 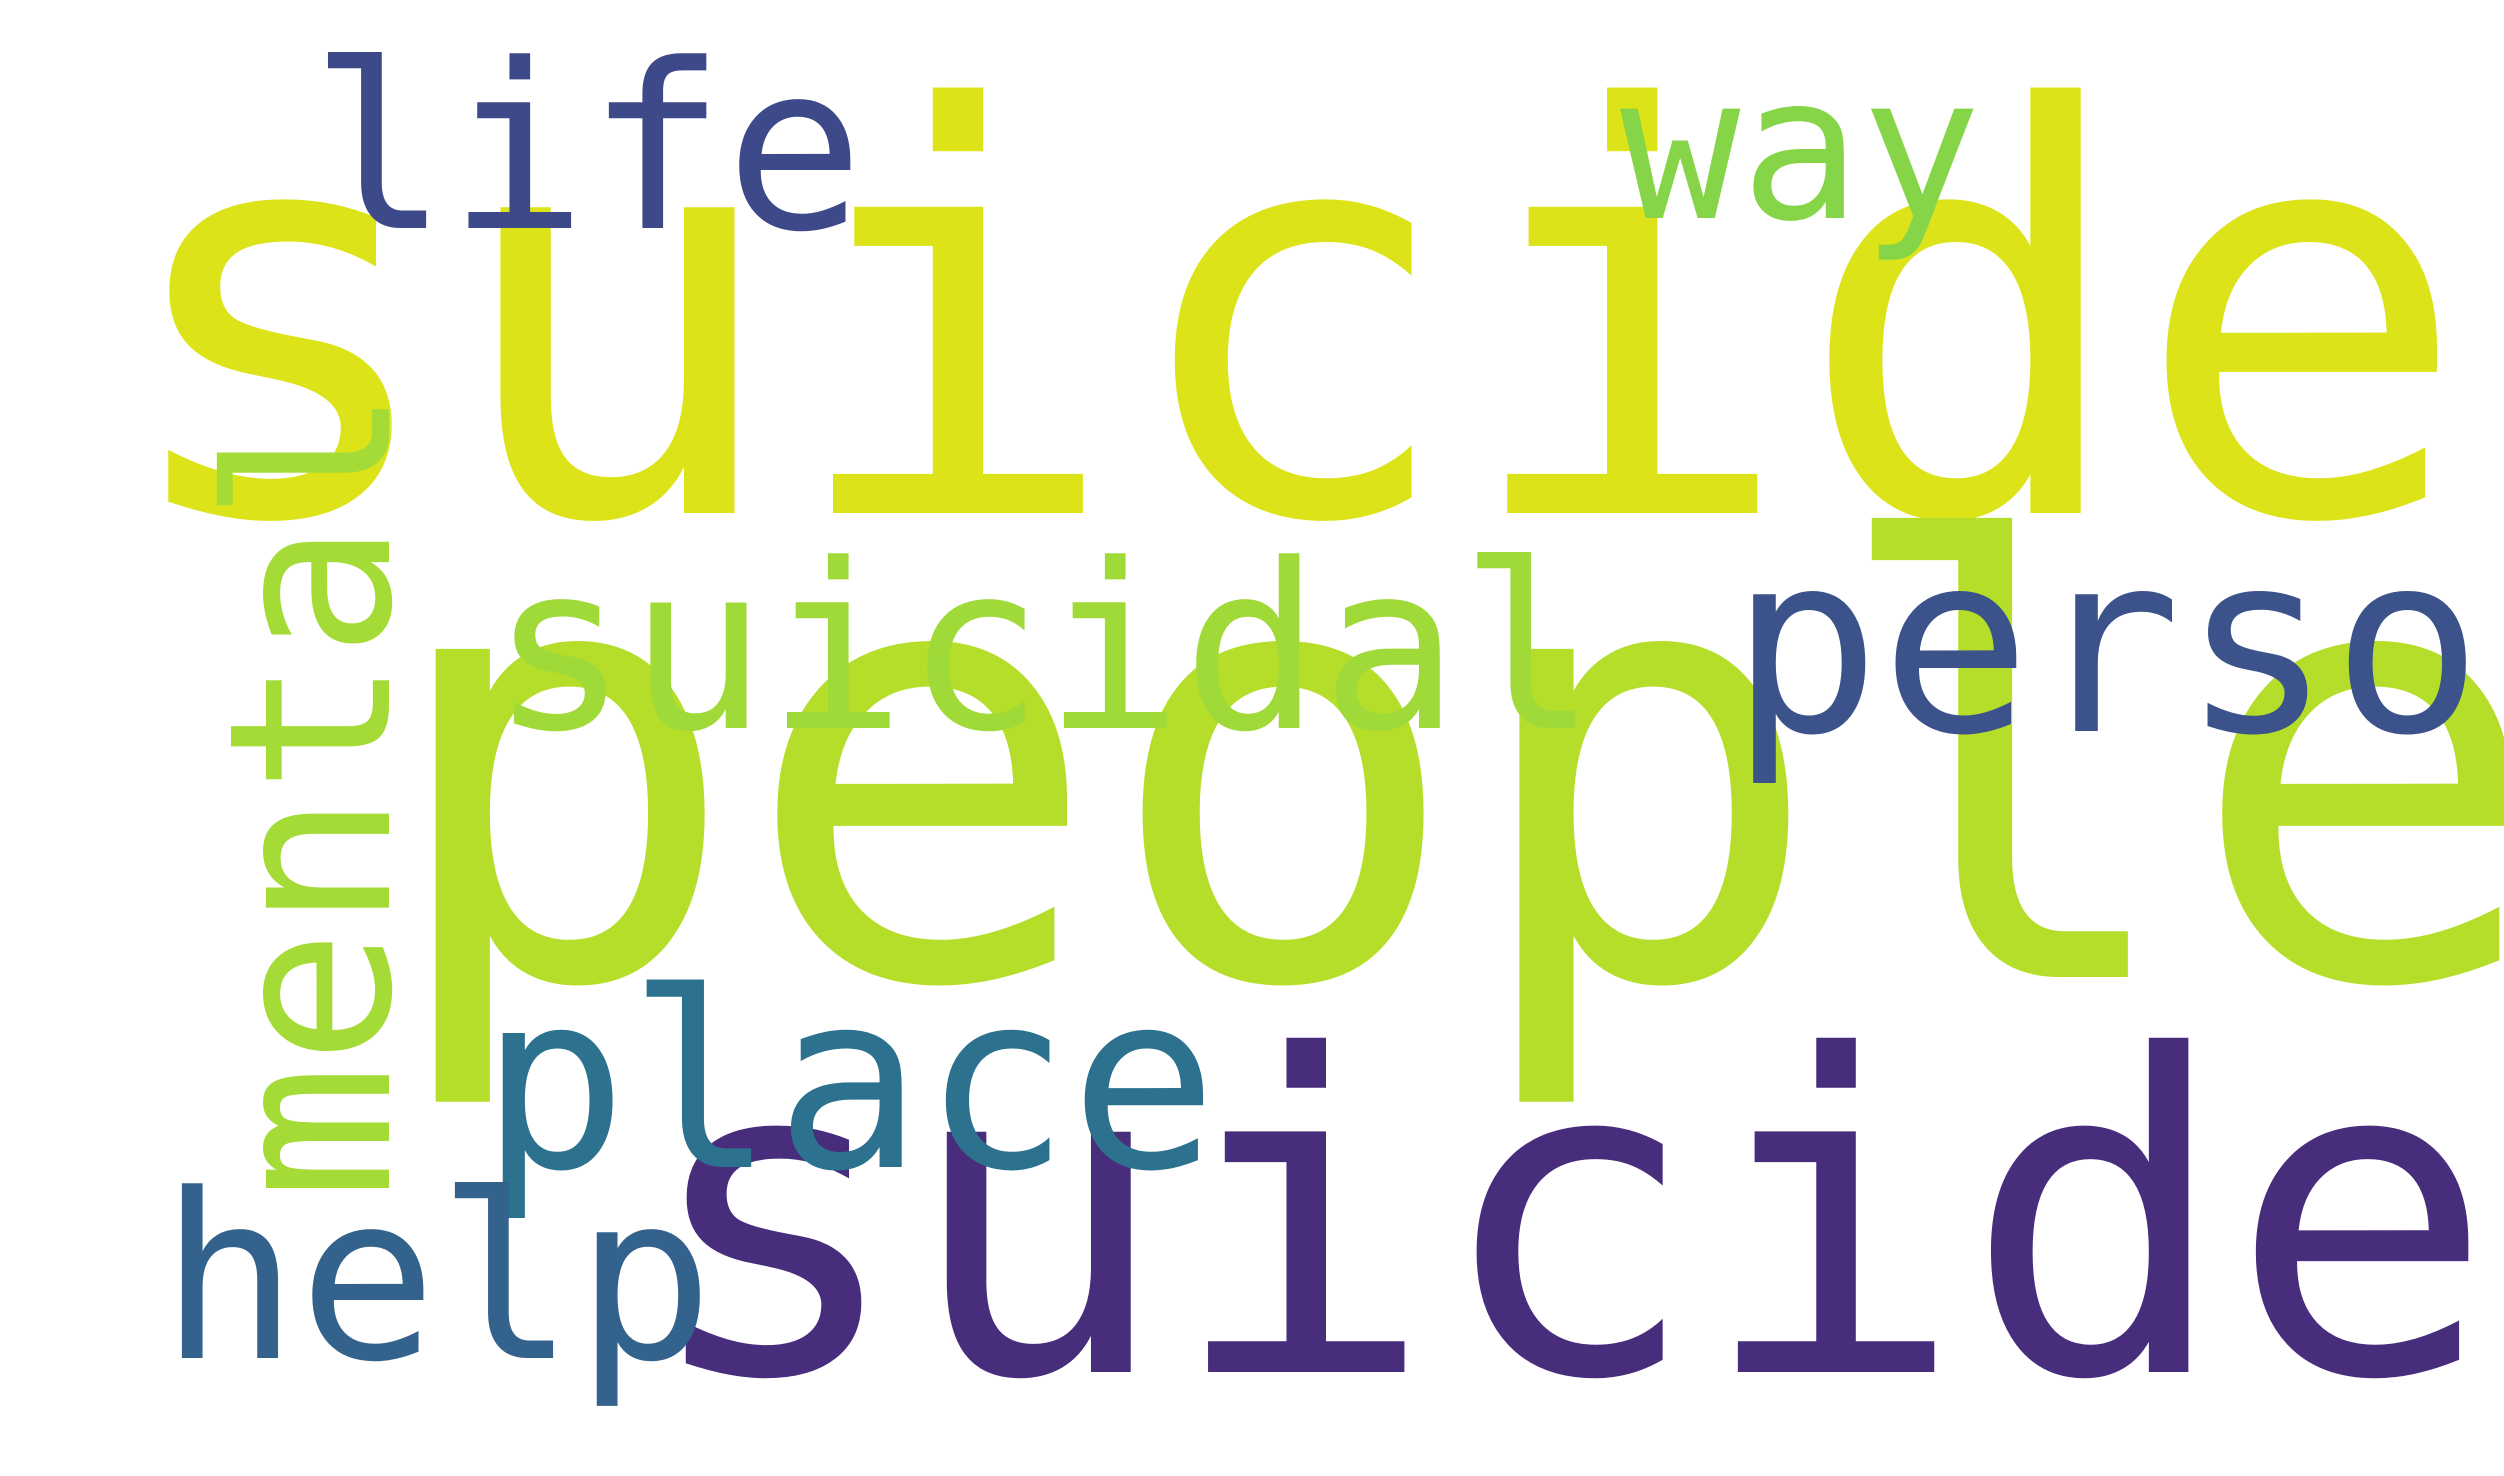 I want to click on word-mental: mental, so click(x=312, y=793).